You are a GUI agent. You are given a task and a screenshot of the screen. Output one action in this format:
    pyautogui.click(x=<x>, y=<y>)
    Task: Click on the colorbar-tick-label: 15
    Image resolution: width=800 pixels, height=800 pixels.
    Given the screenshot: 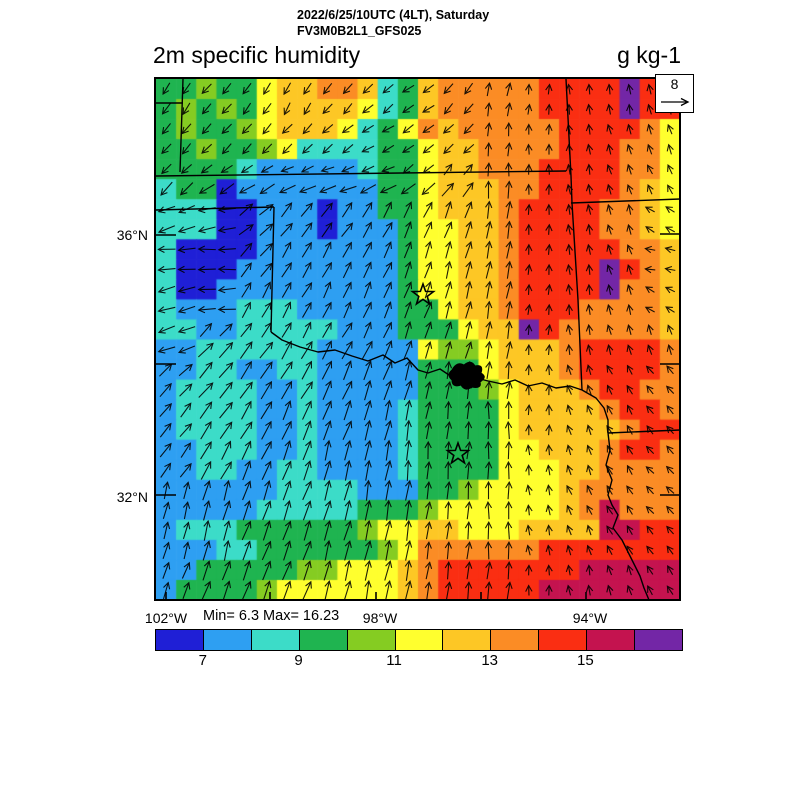 What is the action you would take?
    pyautogui.click(x=585, y=660)
    